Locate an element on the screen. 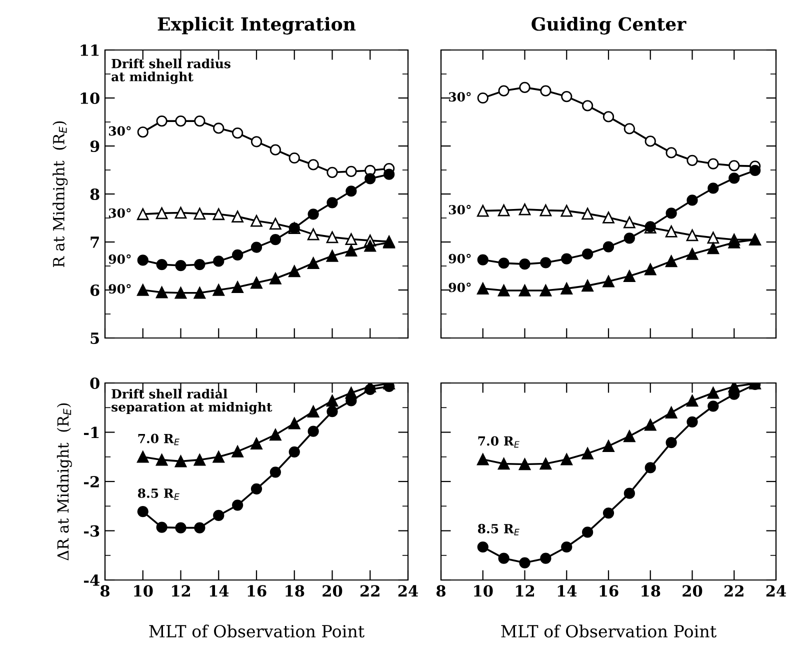 This screenshot has width=792, height=649. y-tick-label: -4 is located at coordinates (92, 580).